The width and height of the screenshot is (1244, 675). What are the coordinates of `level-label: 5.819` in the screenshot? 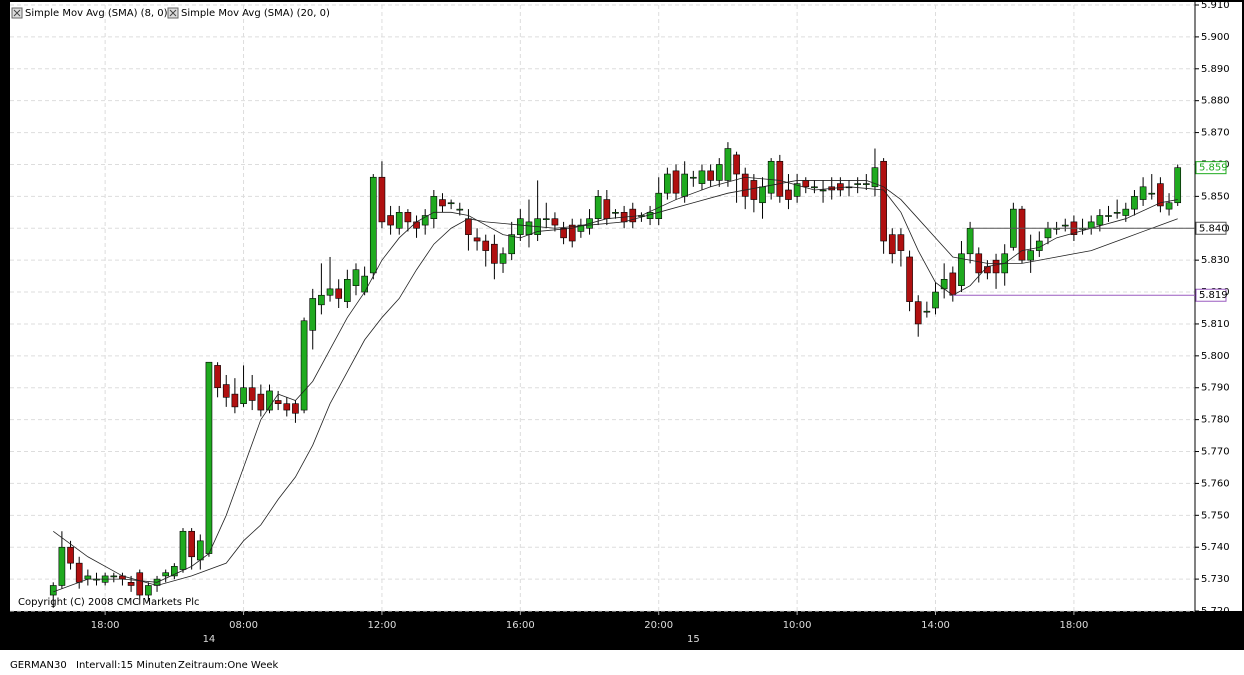 It's located at (1213, 295).